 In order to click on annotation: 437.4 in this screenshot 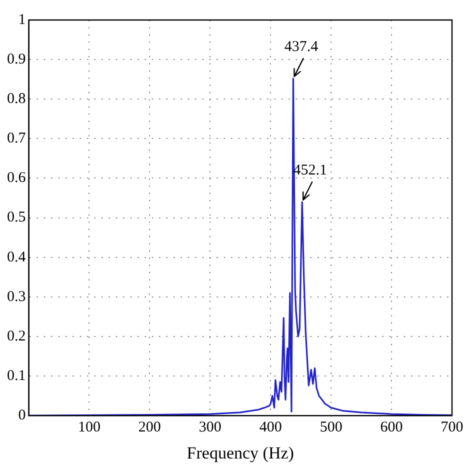, I will do `click(301, 46)`.